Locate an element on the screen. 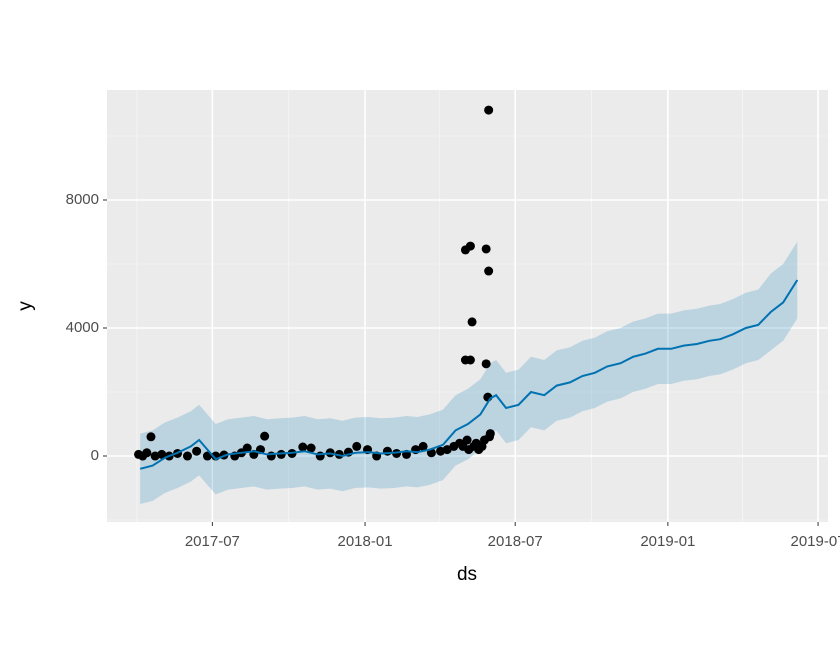  y-tick-label: 4000 is located at coordinates (82, 327).